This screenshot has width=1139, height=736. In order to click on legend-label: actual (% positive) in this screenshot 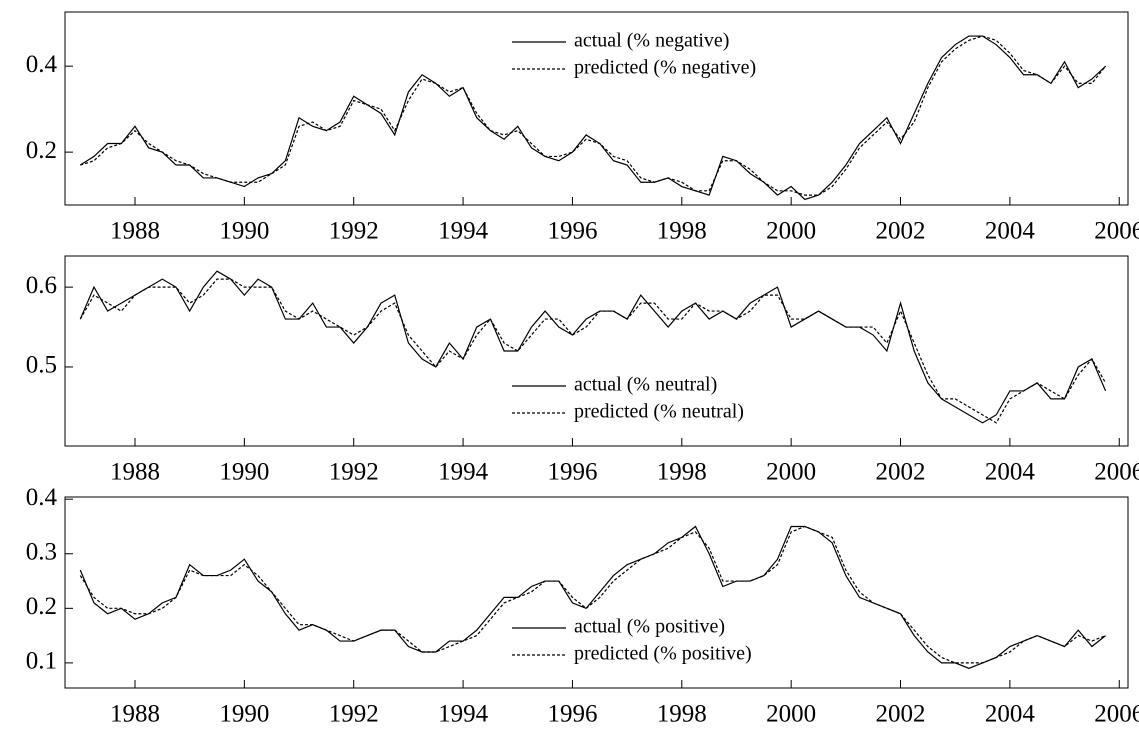, I will do `click(649, 627)`.